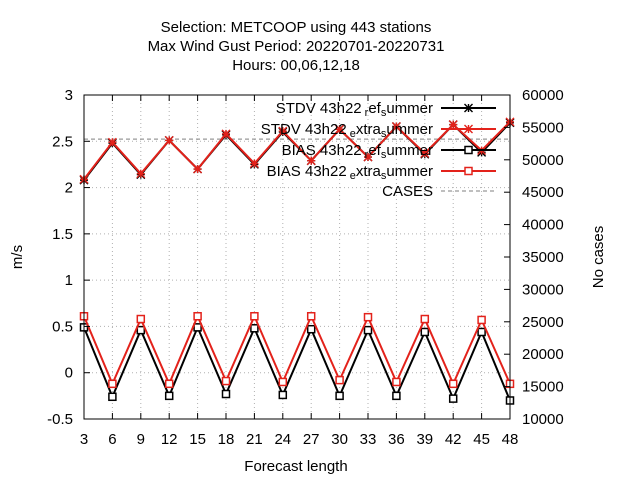  What do you see at coordinates (62, 326) in the screenshot?
I see `y-tick-label: 0.5` at bounding box center [62, 326].